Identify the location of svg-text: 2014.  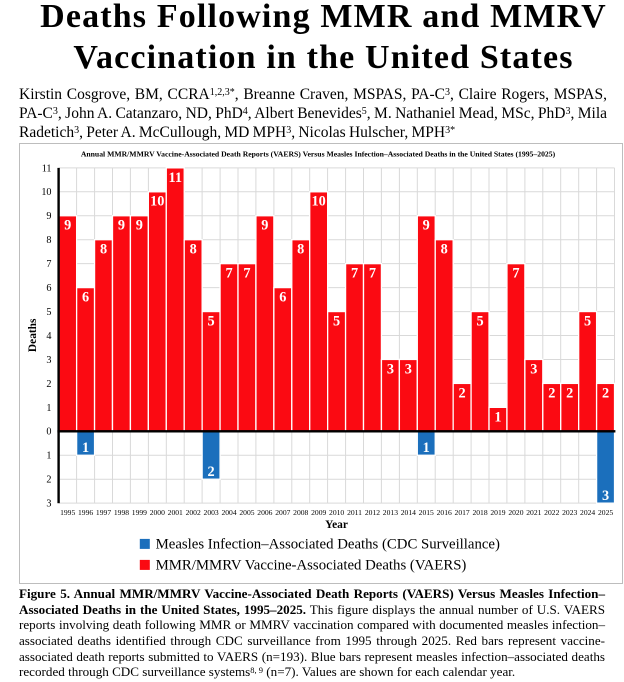
(408, 512).